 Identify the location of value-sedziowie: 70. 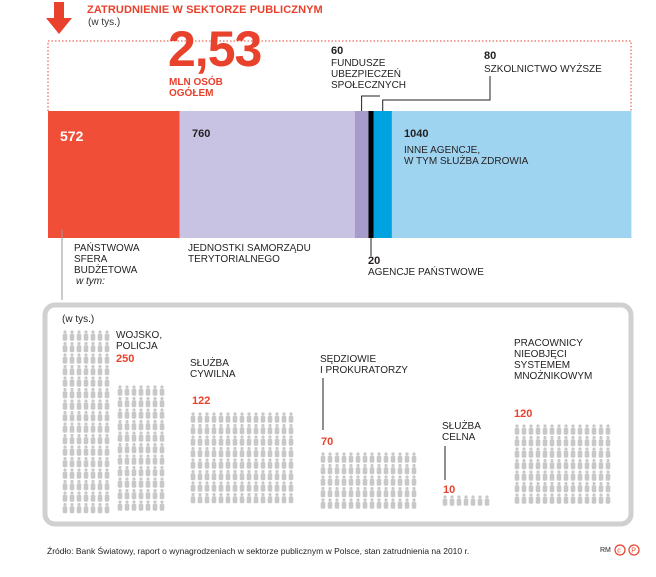
(327, 442).